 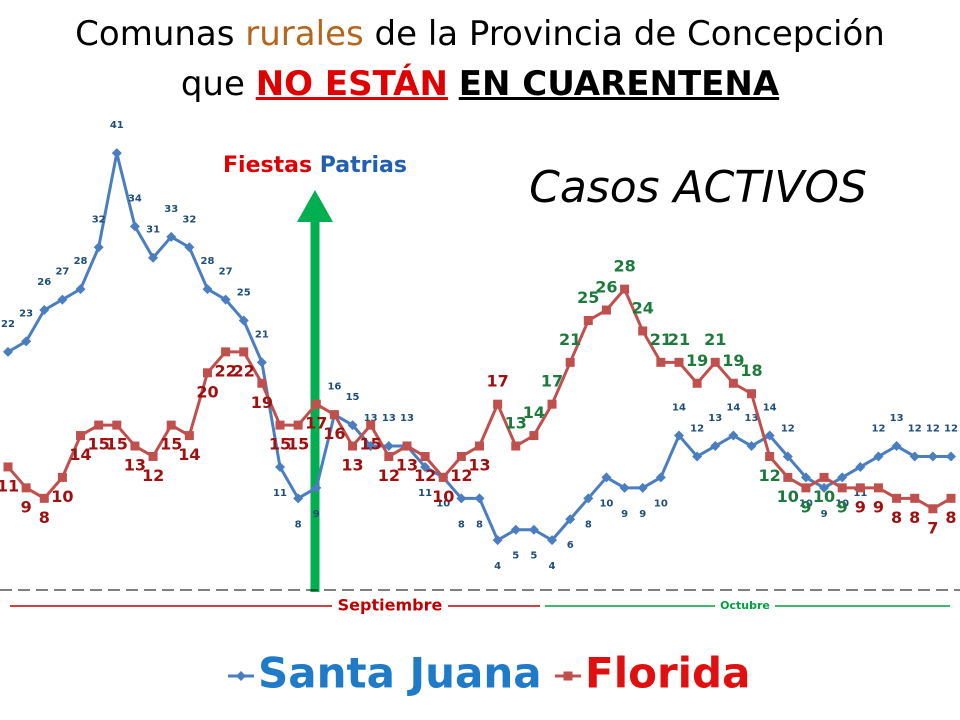 I want to click on legend-marker, so click(x=568, y=676).